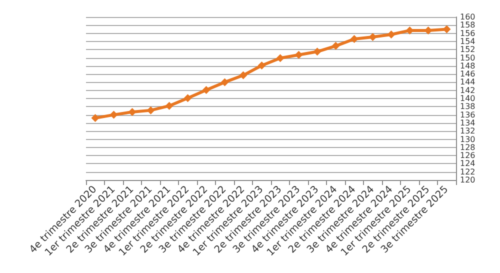 Image resolution: width=500 pixels, height=273 pixels. Describe the element at coordinates (468, 147) in the screenshot. I see `y-tick-label: 128` at that location.